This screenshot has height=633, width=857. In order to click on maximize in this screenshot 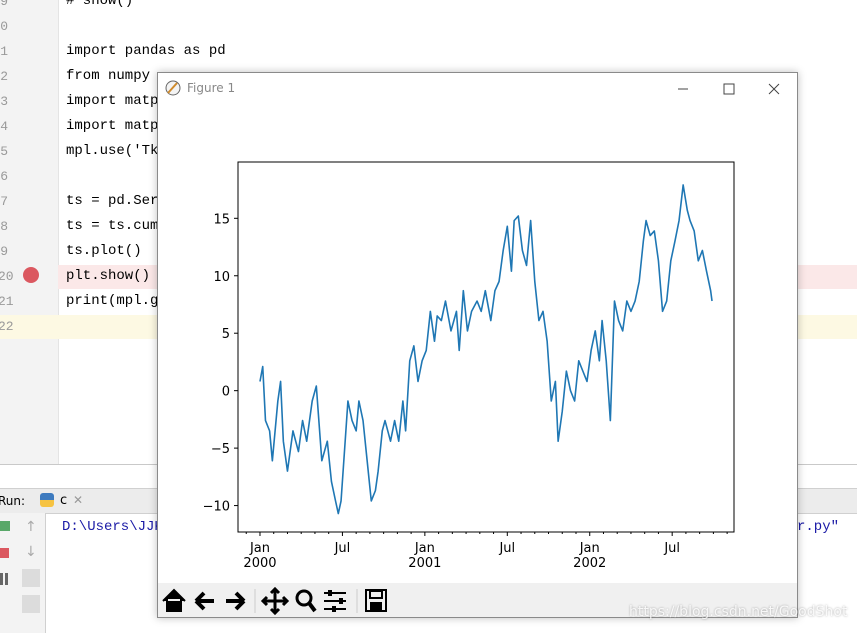, I will do `click(729, 89)`.